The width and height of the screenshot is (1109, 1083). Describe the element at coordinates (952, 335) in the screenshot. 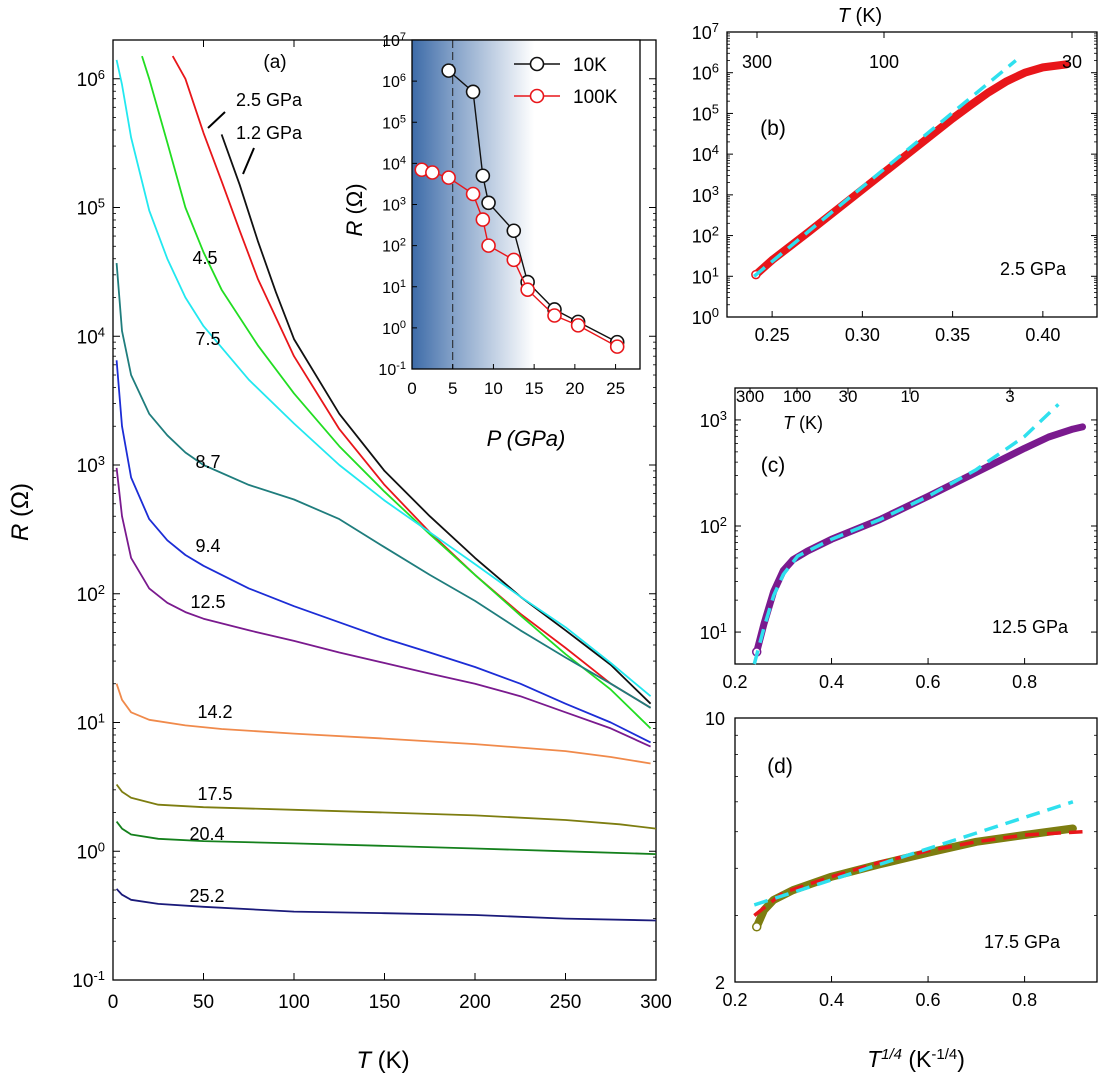

I see `x-tick-label: 0.35` at that location.